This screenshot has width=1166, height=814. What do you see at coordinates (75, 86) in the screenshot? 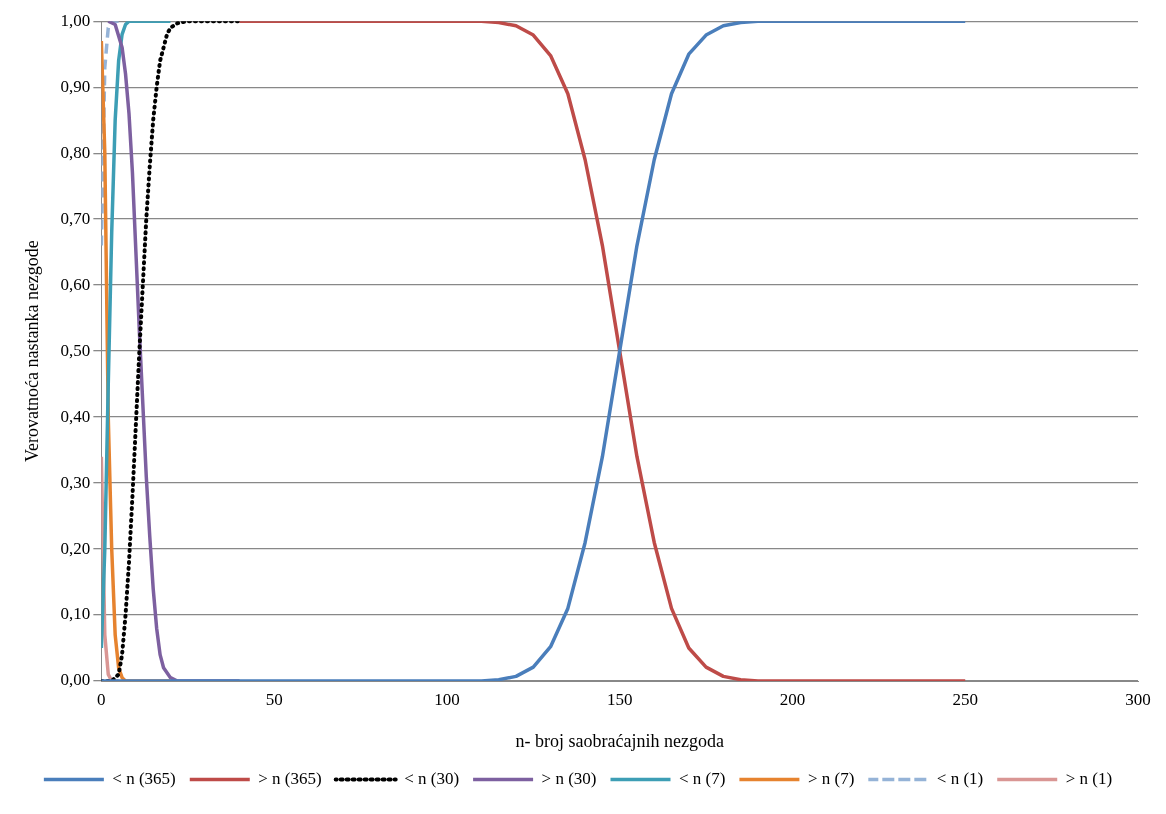
I see `y-tick-label: 0,90` at bounding box center [75, 86].